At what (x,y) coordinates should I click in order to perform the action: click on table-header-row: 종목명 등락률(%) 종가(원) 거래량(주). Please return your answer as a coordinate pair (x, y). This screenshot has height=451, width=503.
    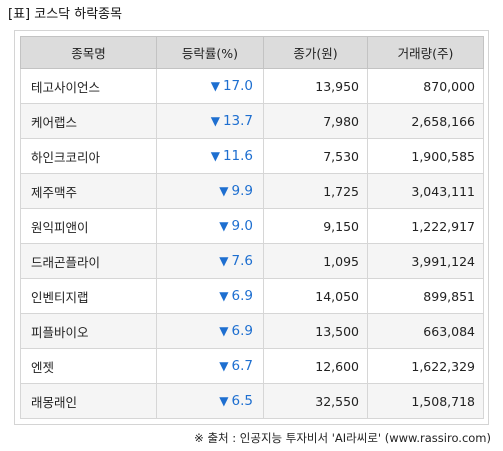
    Looking at the image, I should click on (252, 52).